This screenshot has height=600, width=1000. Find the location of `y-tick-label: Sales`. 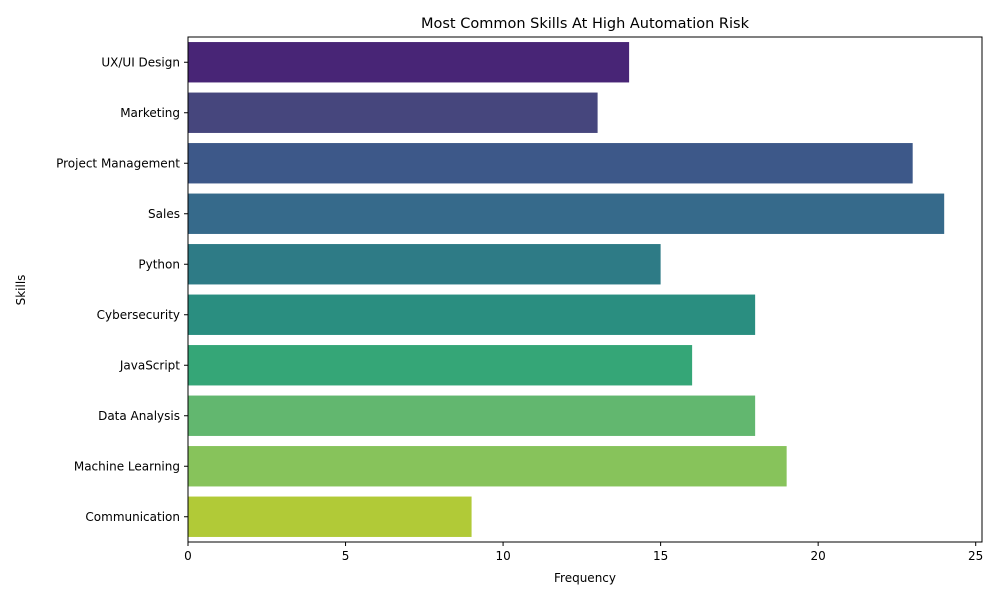

y-tick-label: Sales is located at coordinates (164, 214).